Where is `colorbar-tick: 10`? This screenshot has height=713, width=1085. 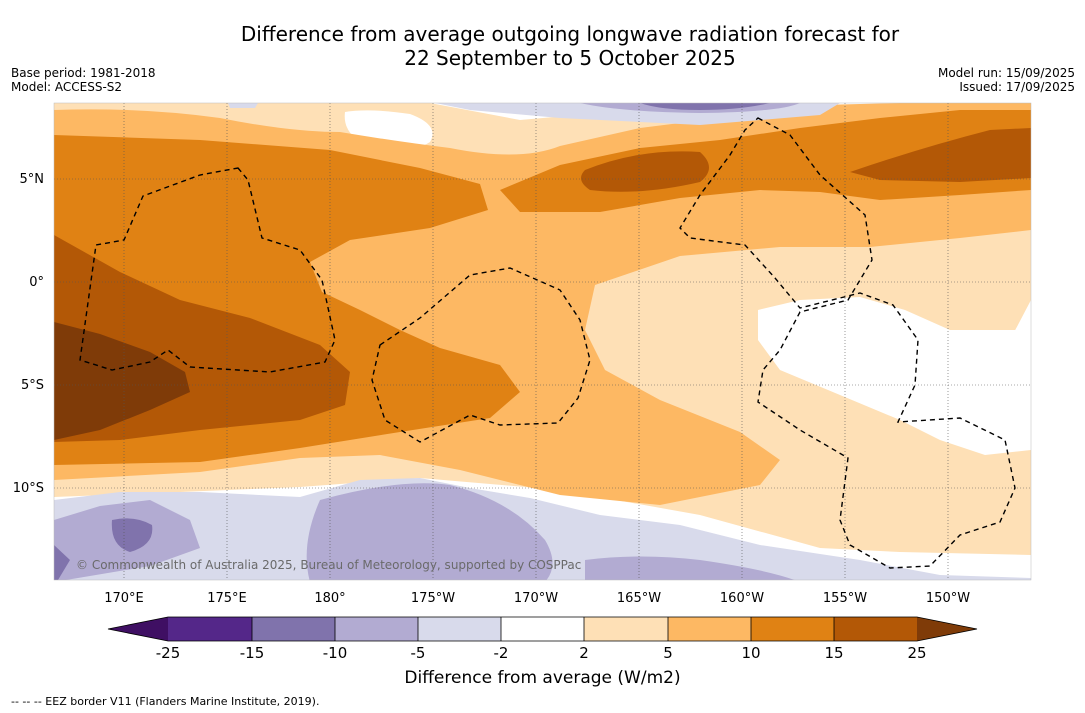
colorbar-tick: 10 is located at coordinates (750, 653).